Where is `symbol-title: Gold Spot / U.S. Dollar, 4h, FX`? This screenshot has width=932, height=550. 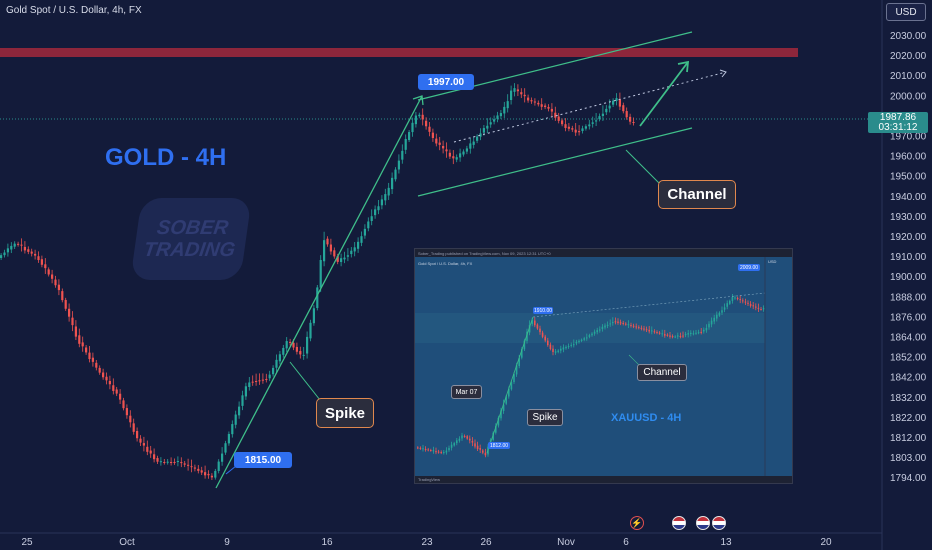
symbol-title: Gold Spot / U.S. Dollar, 4h, FX is located at coordinates (74, 10).